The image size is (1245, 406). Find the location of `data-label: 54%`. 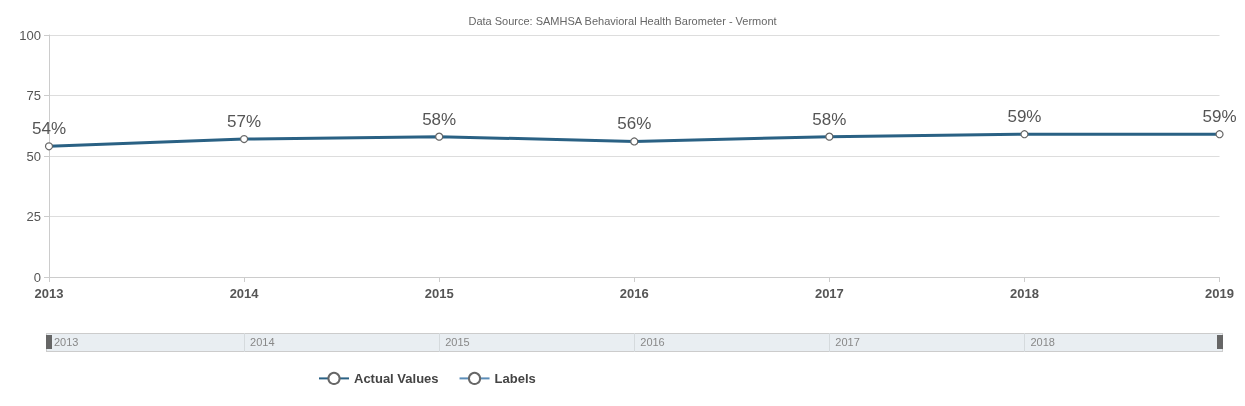

data-label: 54% is located at coordinates (49, 129).